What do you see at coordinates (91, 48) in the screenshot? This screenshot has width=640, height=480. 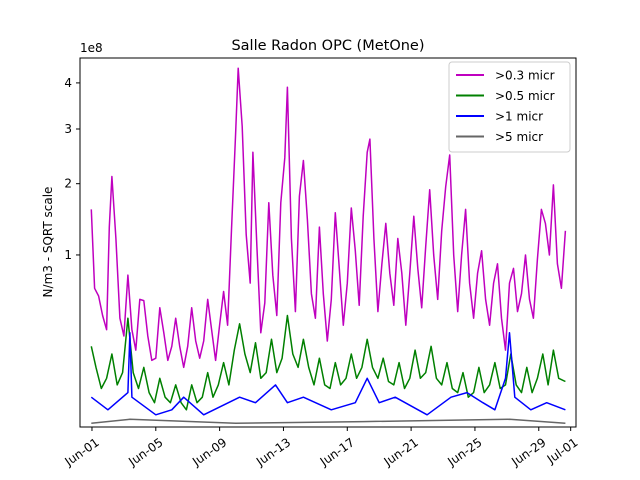 I see `y-axis-offset-label: 1e8` at bounding box center [91, 48].